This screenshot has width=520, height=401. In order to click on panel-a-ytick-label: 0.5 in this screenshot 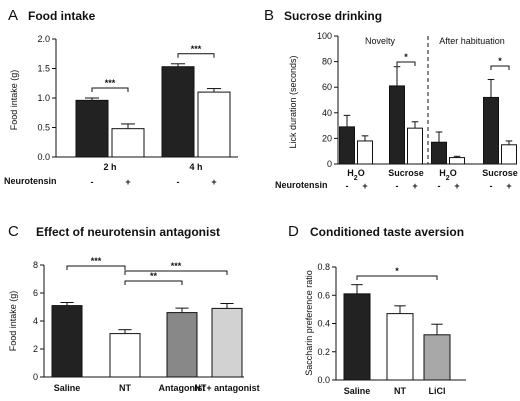, I will do `click(43, 128)`.